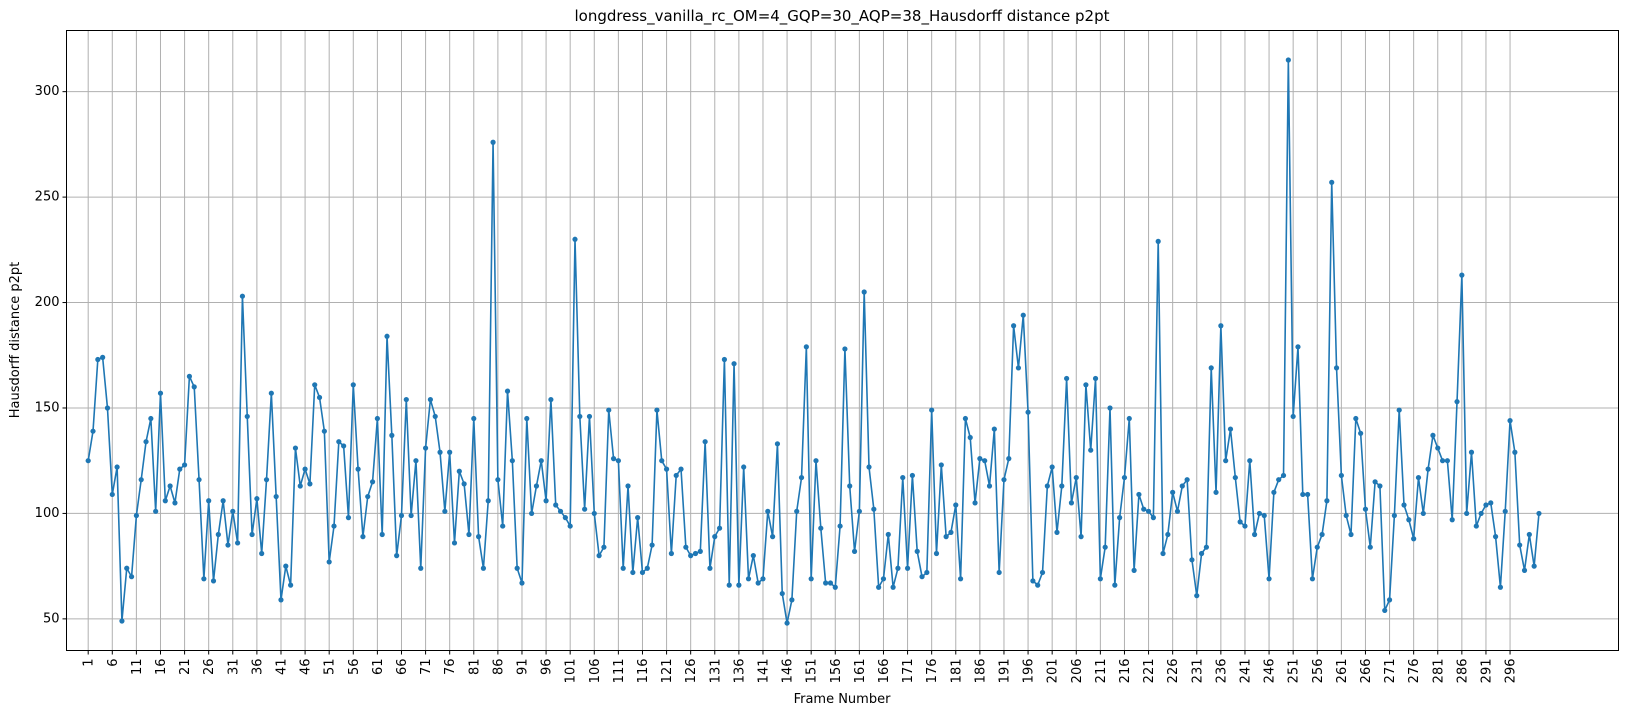  Describe the element at coordinates (47, 407) in the screenshot. I see `y-tick-label: 150` at that location.